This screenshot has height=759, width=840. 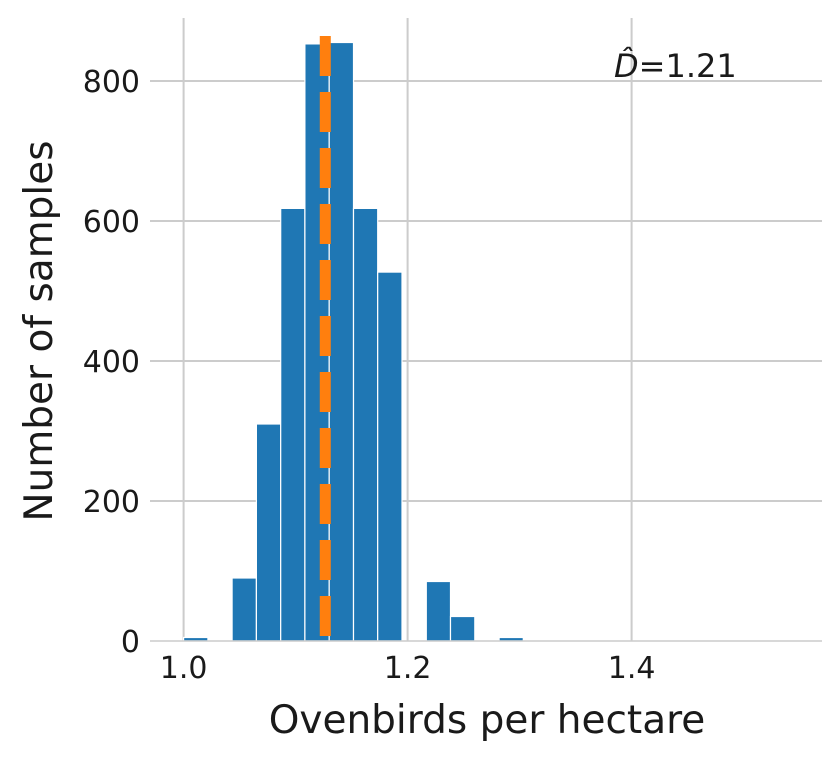 I want to click on y-axis-label: Number of samples, so click(x=39, y=330).